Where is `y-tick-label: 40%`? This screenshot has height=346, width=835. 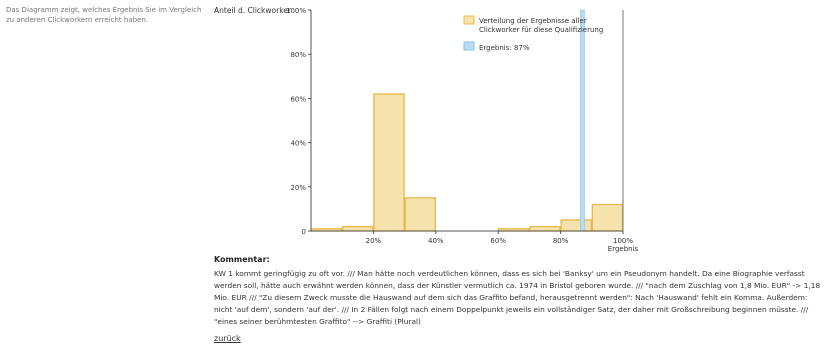
y-tick-label: 40% is located at coordinates (298, 144).